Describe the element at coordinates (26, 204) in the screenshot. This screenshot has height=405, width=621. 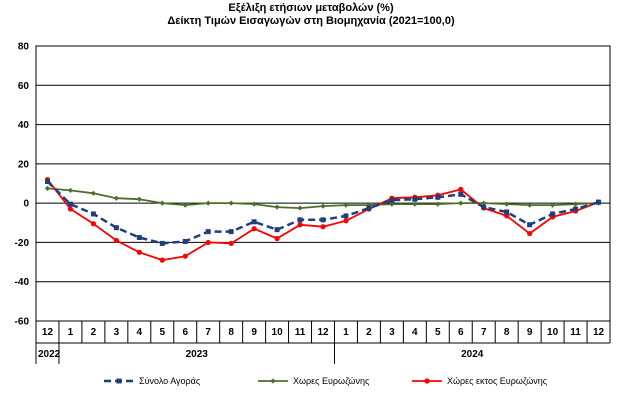
I see `y-tick-label: 0` at that location.